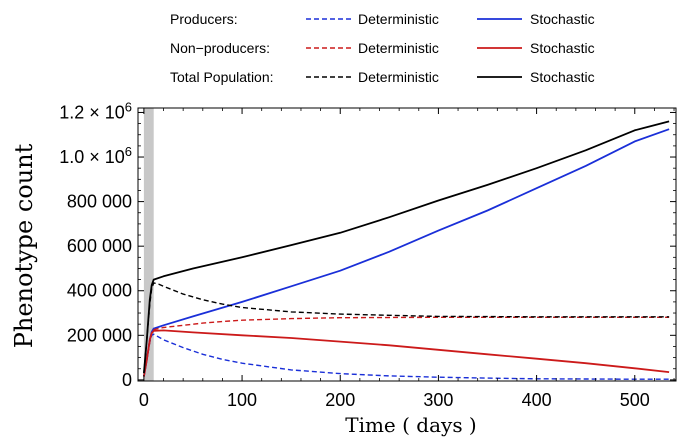 The width and height of the screenshot is (679, 437). What do you see at coordinates (220, 48) in the screenshot?
I see `legend-group-label: Non−producers:` at bounding box center [220, 48].